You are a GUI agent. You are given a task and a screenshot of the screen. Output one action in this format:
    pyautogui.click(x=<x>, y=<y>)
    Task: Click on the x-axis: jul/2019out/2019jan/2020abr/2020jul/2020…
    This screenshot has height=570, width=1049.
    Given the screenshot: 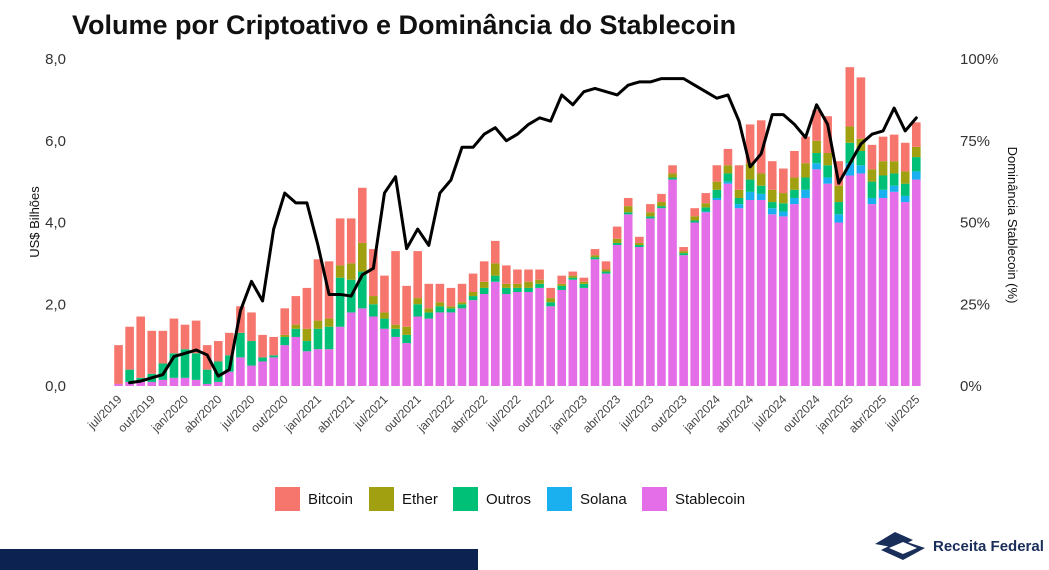 What is the action you would take?
    pyautogui.click(x=503, y=414)
    